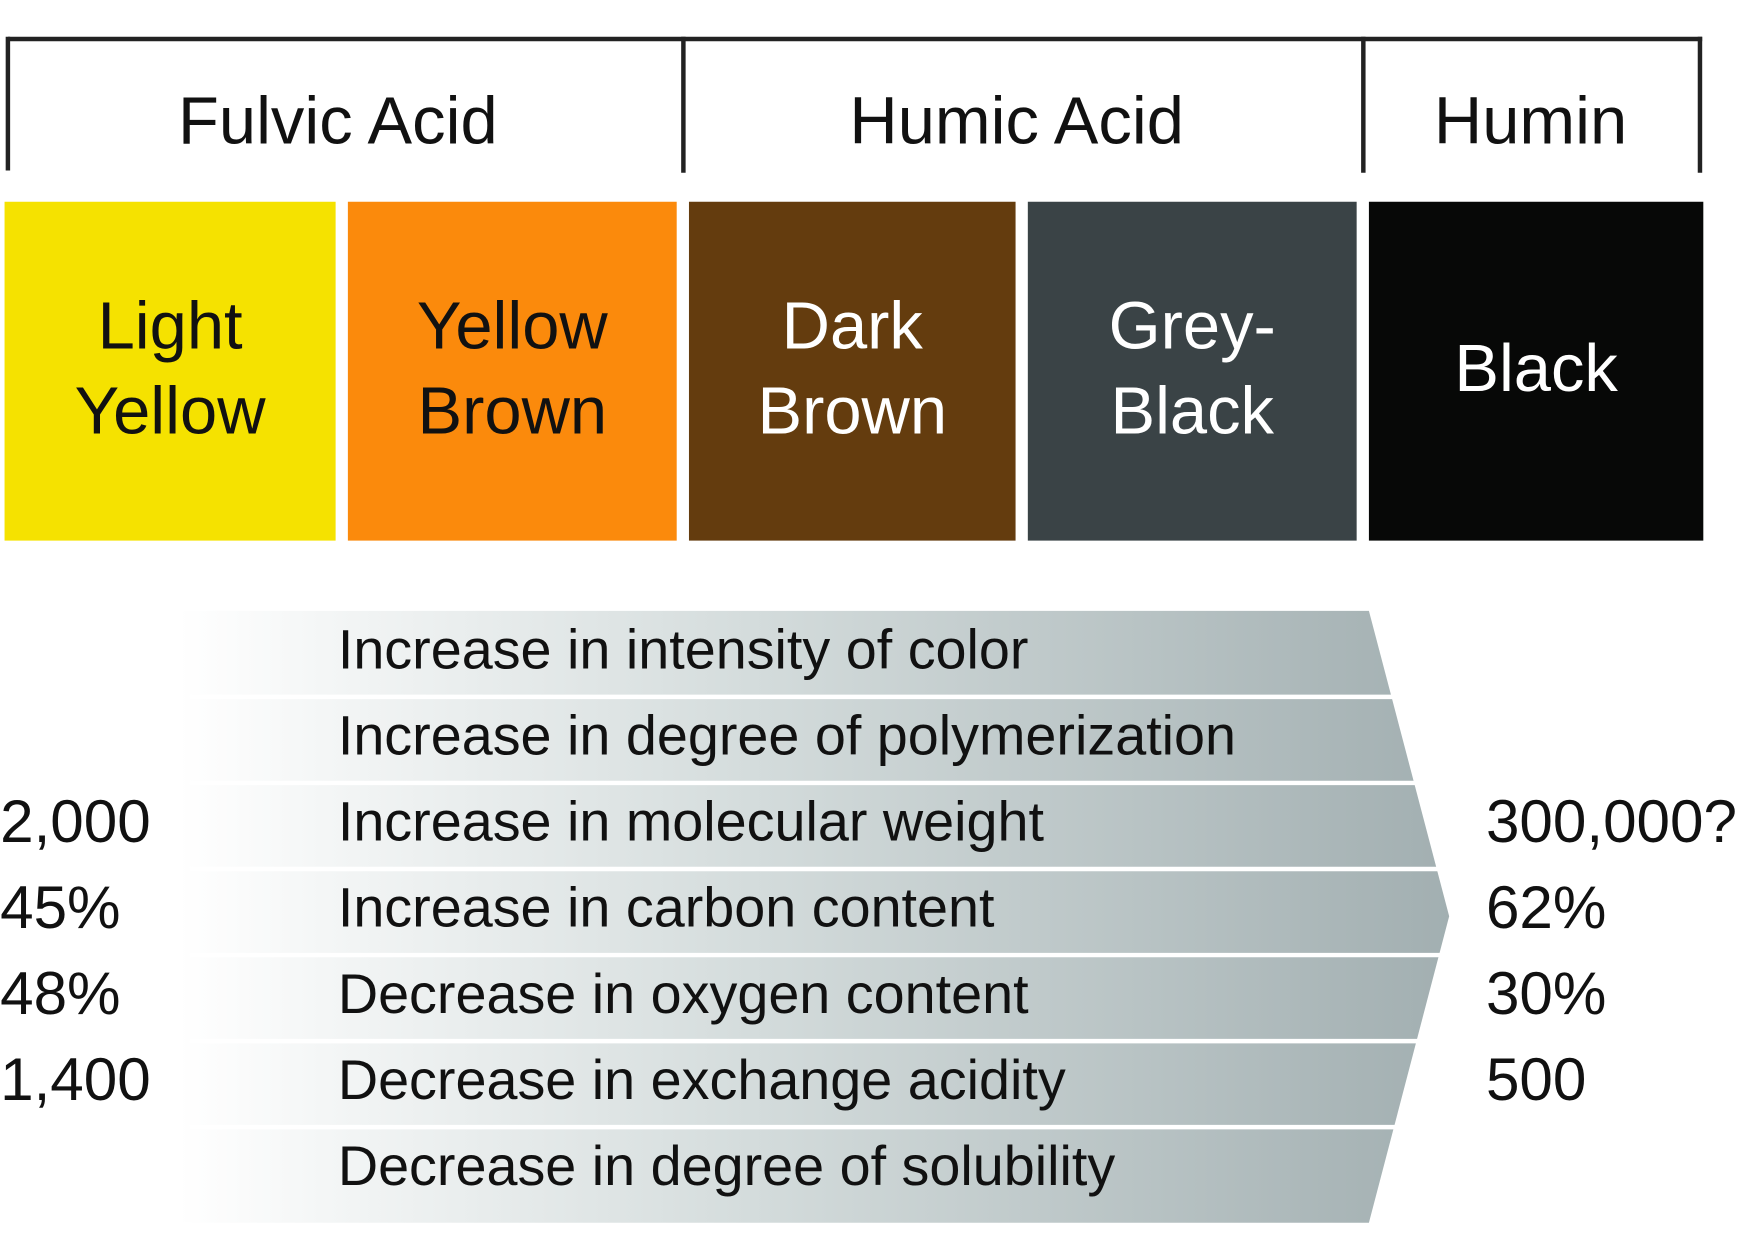 Image resolution: width=1748 pixels, height=1254 pixels. Describe the element at coordinates (1536, 1079) in the screenshot. I see `right-value: 500` at that location.